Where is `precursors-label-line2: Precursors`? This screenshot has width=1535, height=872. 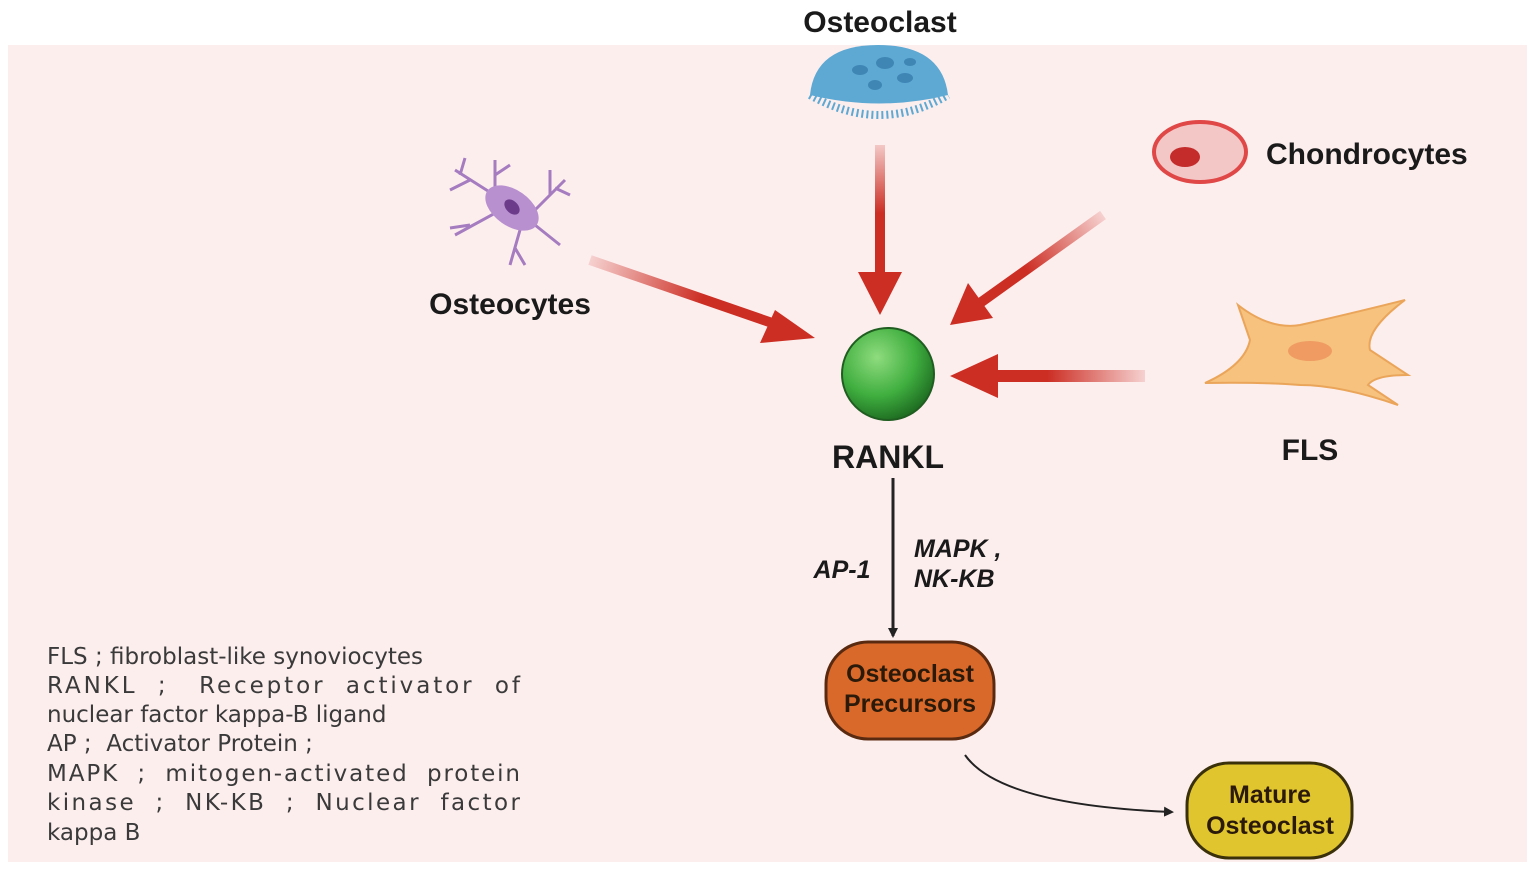 precursors-label-line2: Precursors is located at coordinates (910, 704).